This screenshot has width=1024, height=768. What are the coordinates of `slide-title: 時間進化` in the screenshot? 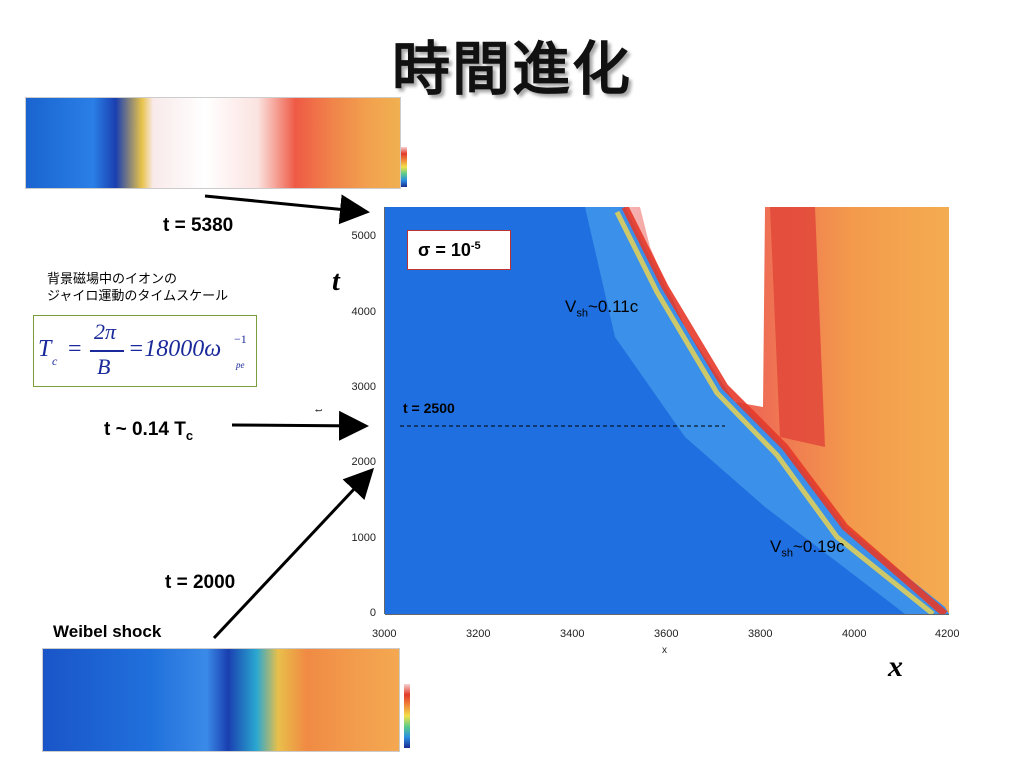 It's located at (511, 69).